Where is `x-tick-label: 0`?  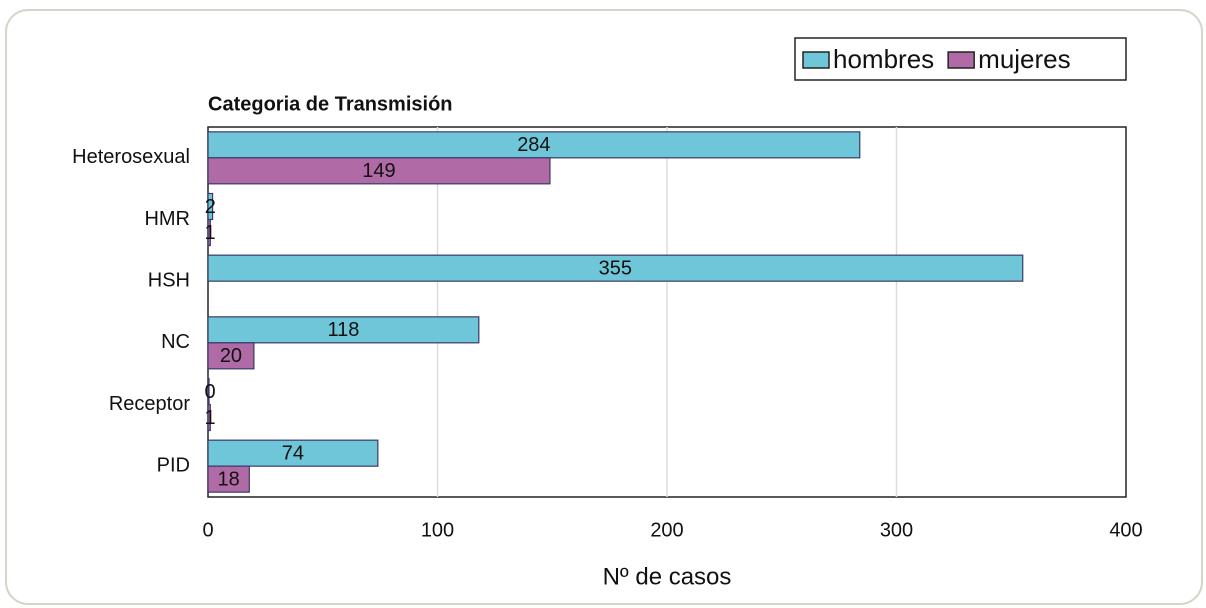 x-tick-label: 0 is located at coordinates (207, 530).